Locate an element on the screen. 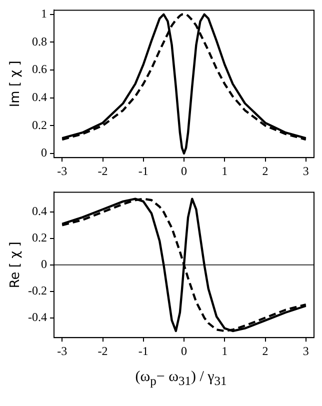 This screenshot has height=406, width=322. y-tick-label: 0.6 is located at coordinates (39, 69).